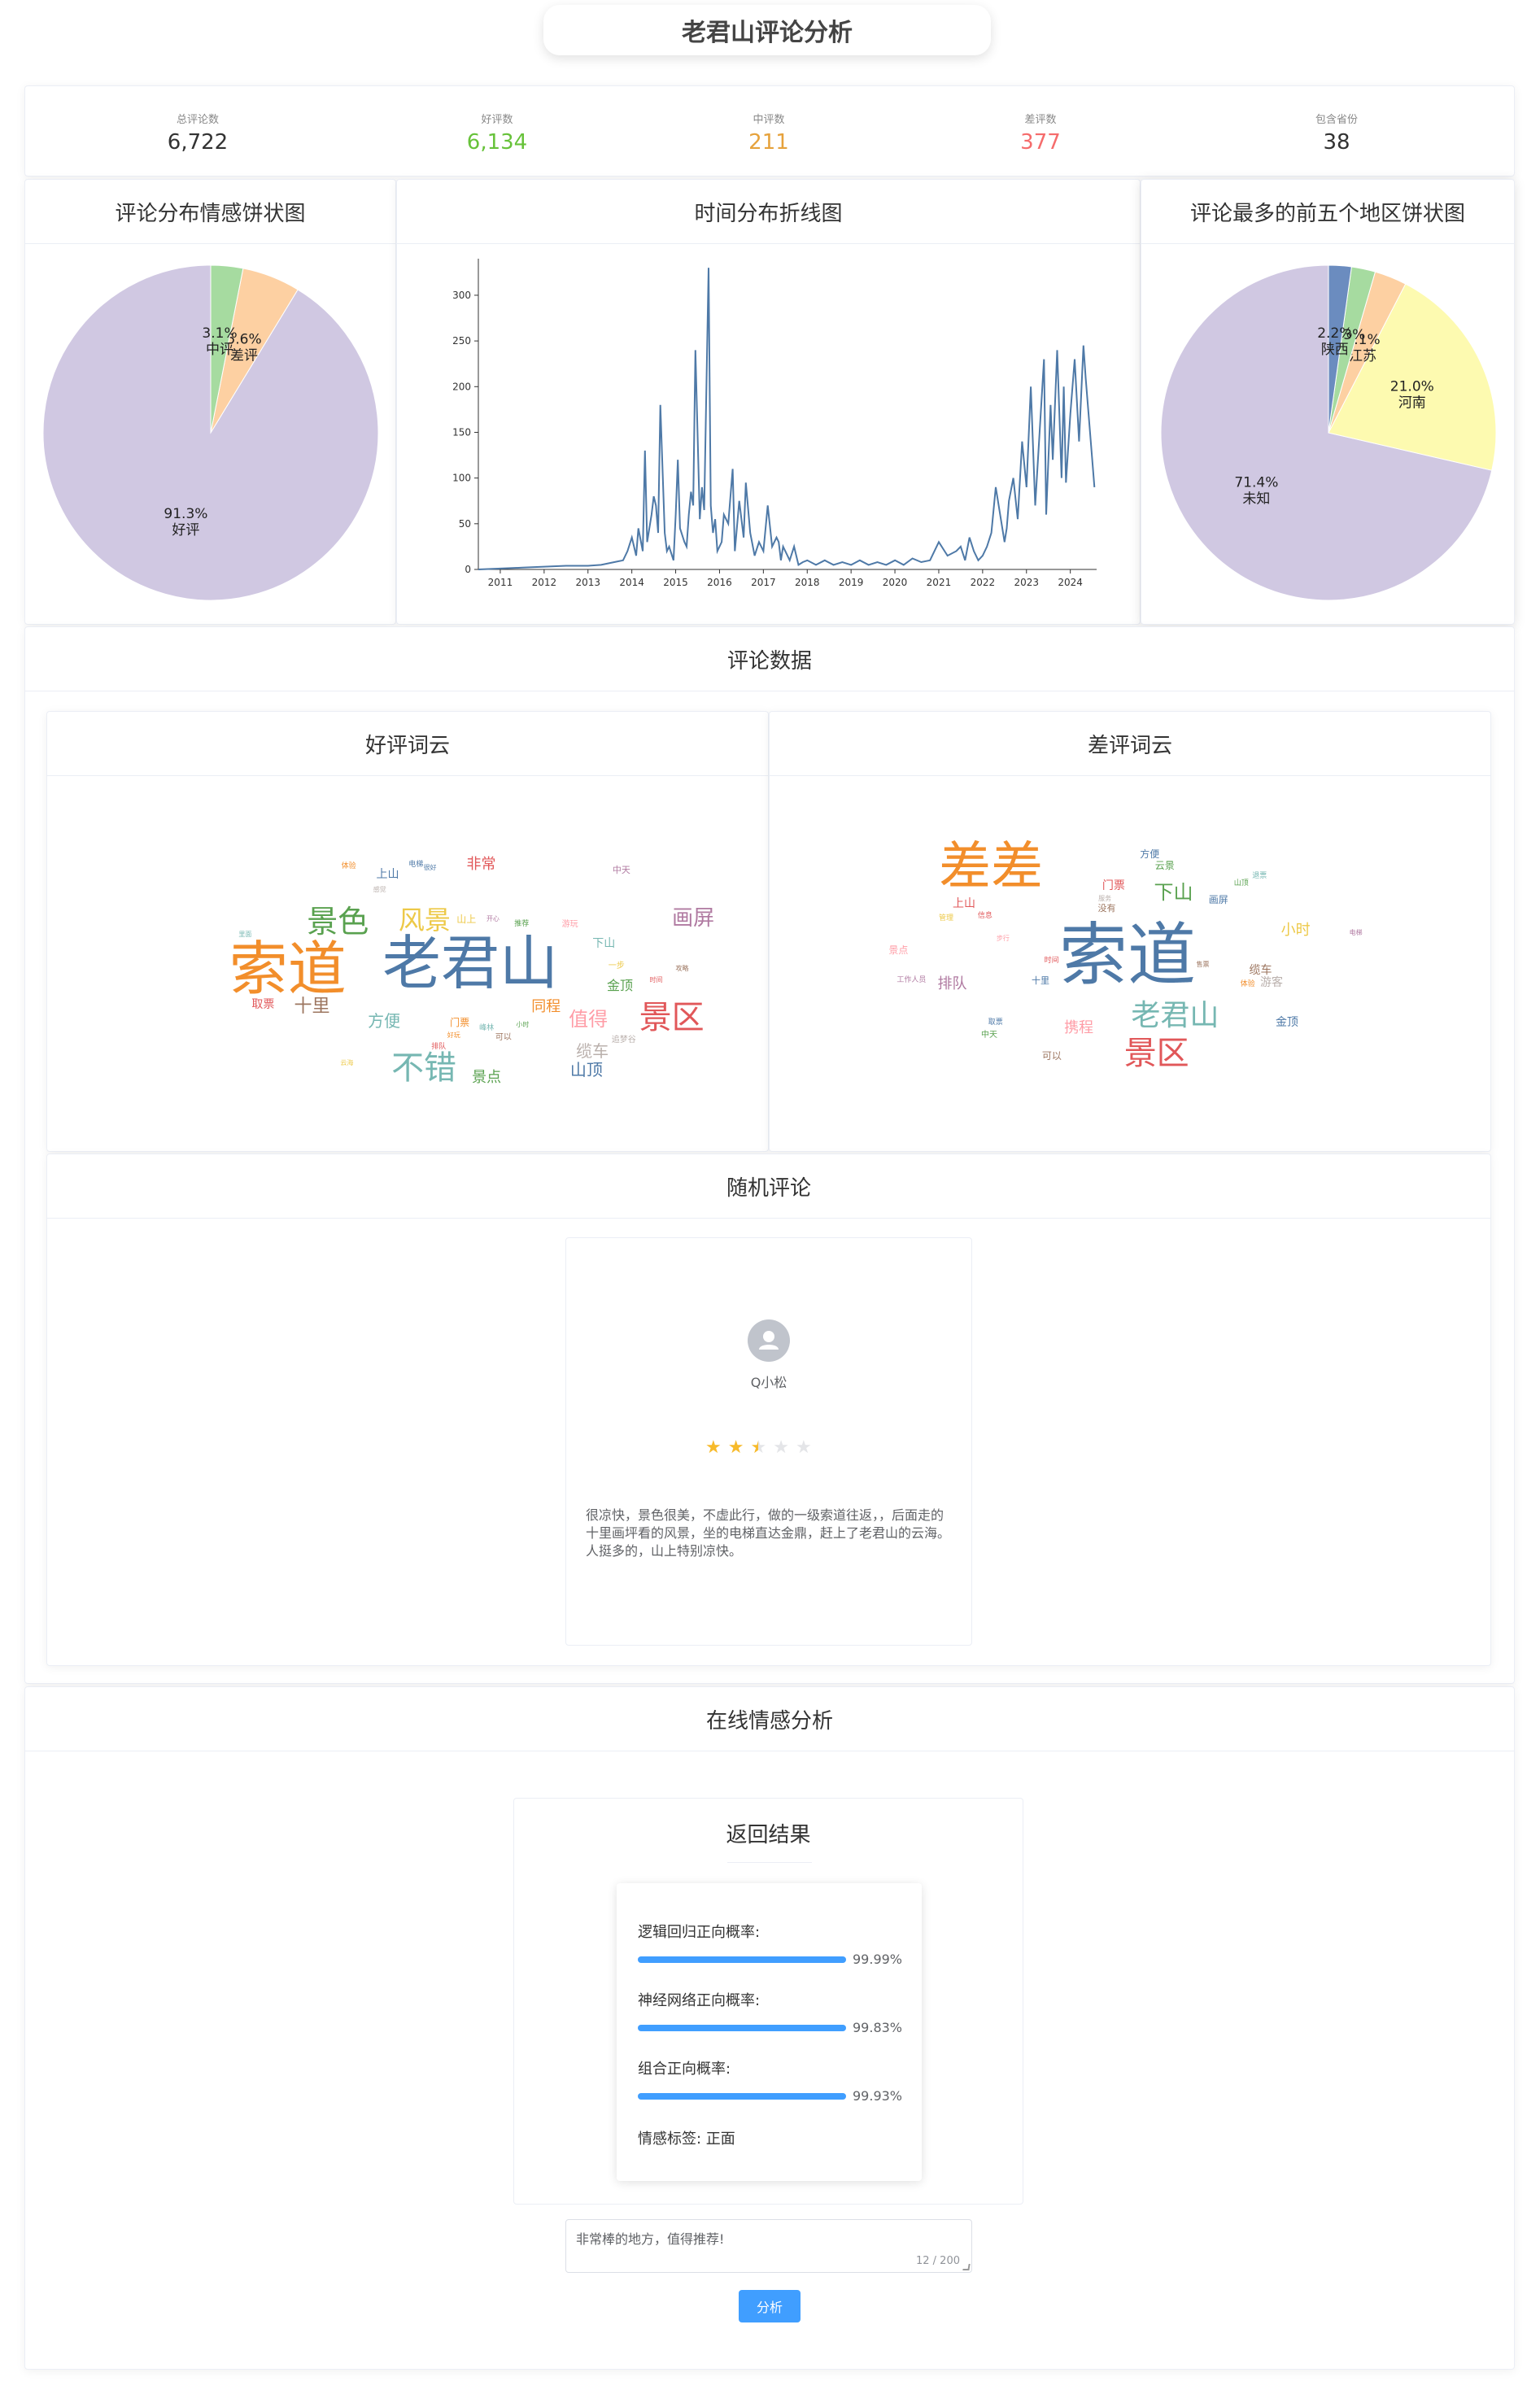 This screenshot has width=1540, height=2390. What do you see at coordinates (699, 1933) in the screenshot?
I see `lr-label: 逻辑回归正向概率:` at bounding box center [699, 1933].